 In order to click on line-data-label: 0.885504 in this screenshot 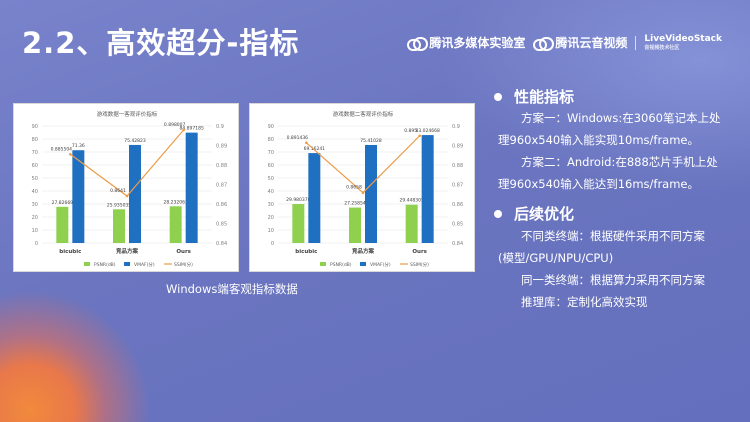, I will do `click(62, 149)`.